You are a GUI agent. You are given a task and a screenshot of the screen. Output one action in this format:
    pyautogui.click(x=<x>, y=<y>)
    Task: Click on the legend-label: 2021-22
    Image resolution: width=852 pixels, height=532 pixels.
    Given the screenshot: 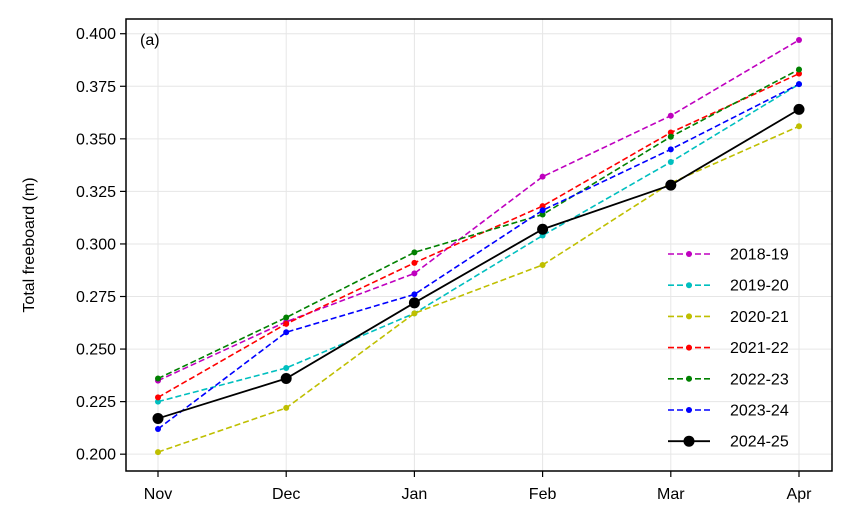 What is the action you would take?
    pyautogui.click(x=759, y=348)
    